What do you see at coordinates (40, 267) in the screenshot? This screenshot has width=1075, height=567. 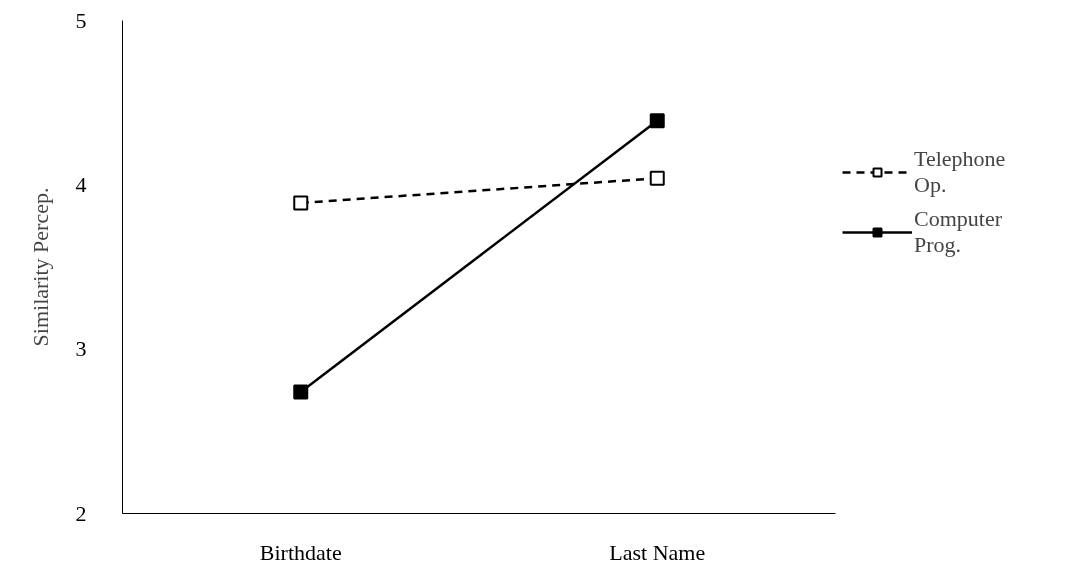 I see `y-axis-title: Similarity Percep.` at bounding box center [40, 267].